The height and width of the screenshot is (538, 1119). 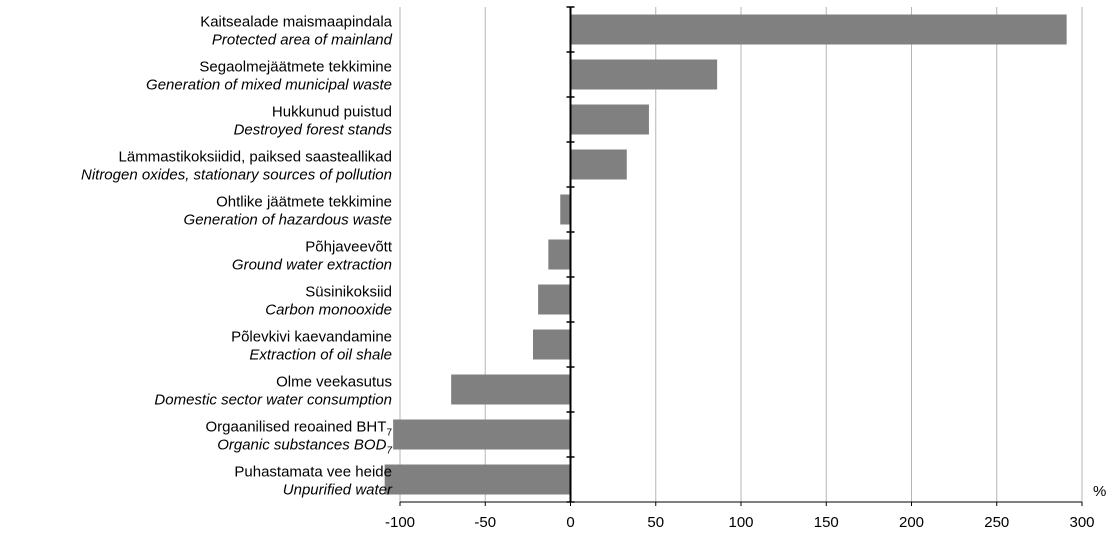 What do you see at coordinates (570, 522) in the screenshot?
I see `x-tick-label: 0` at bounding box center [570, 522].